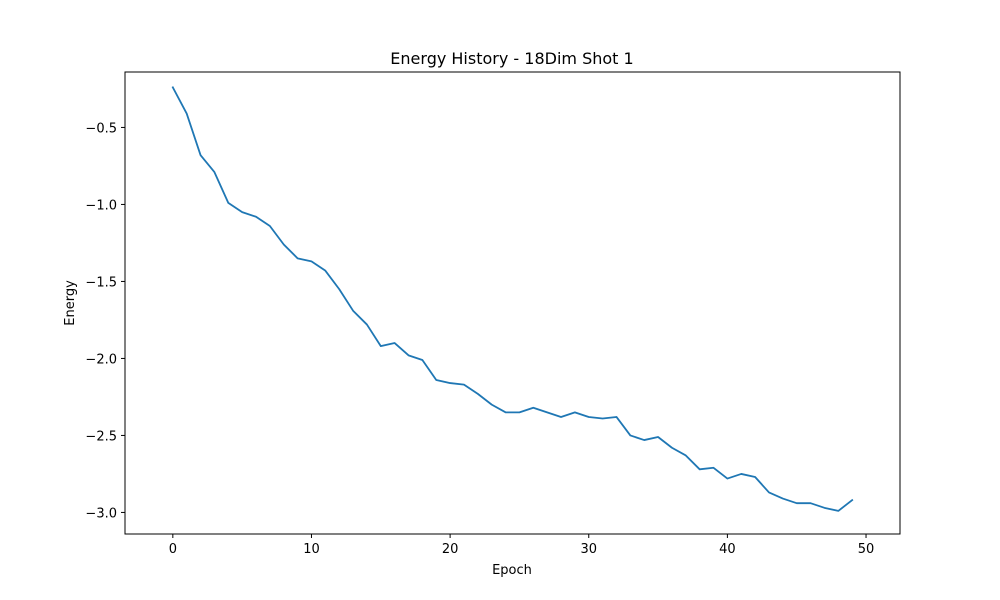  I want to click on x-tick-label: 30, so click(588, 549).